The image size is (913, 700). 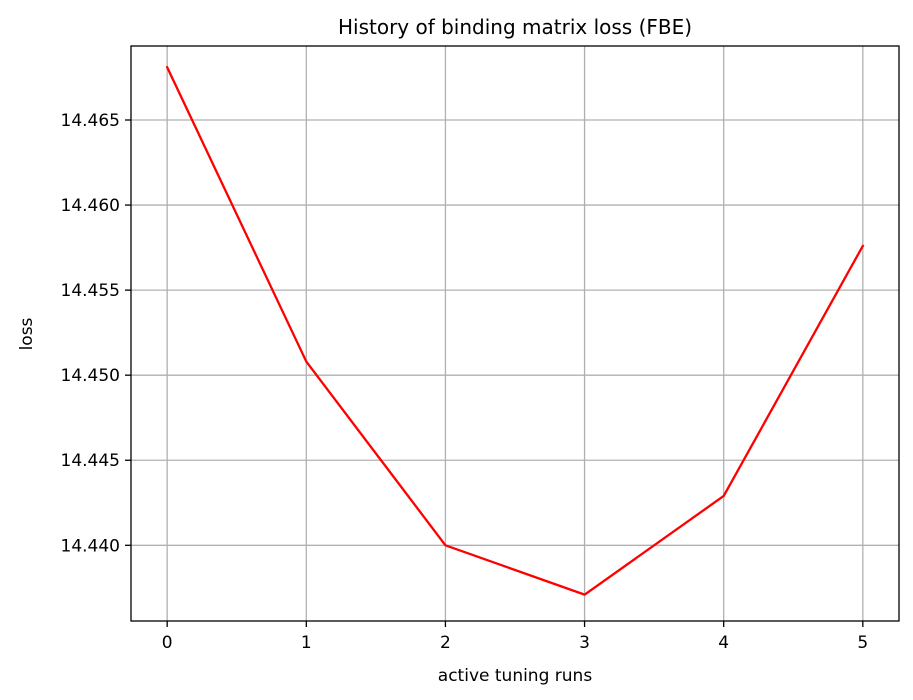 I want to click on x-tick-label: 4, so click(x=723, y=643).